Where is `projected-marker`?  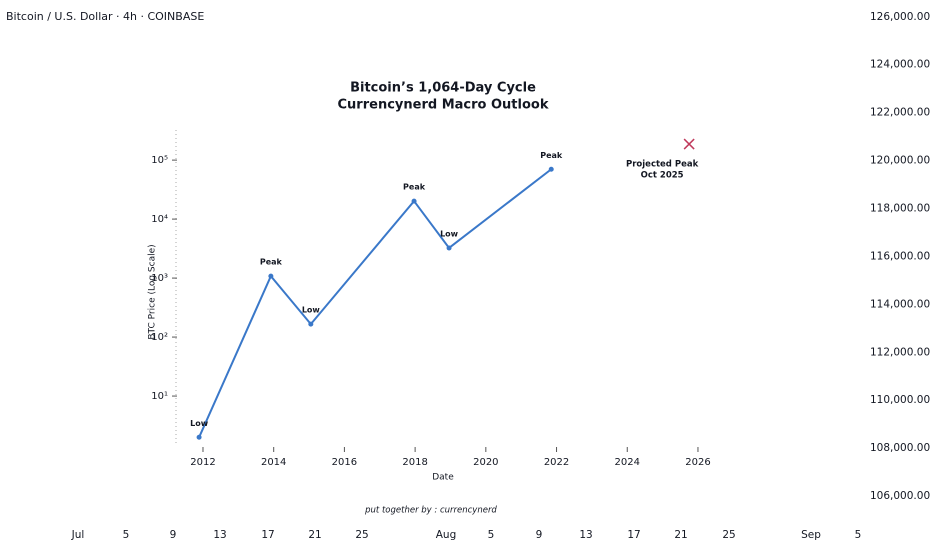 projected-marker is located at coordinates (689, 144).